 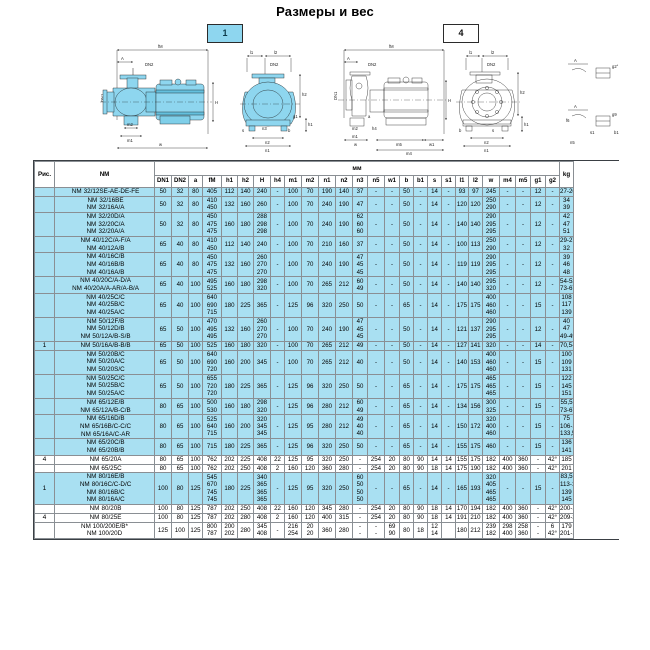 What do you see at coordinates (491, 427) in the screenshot?
I see `cell-w: 320 400 460` at bounding box center [491, 427].